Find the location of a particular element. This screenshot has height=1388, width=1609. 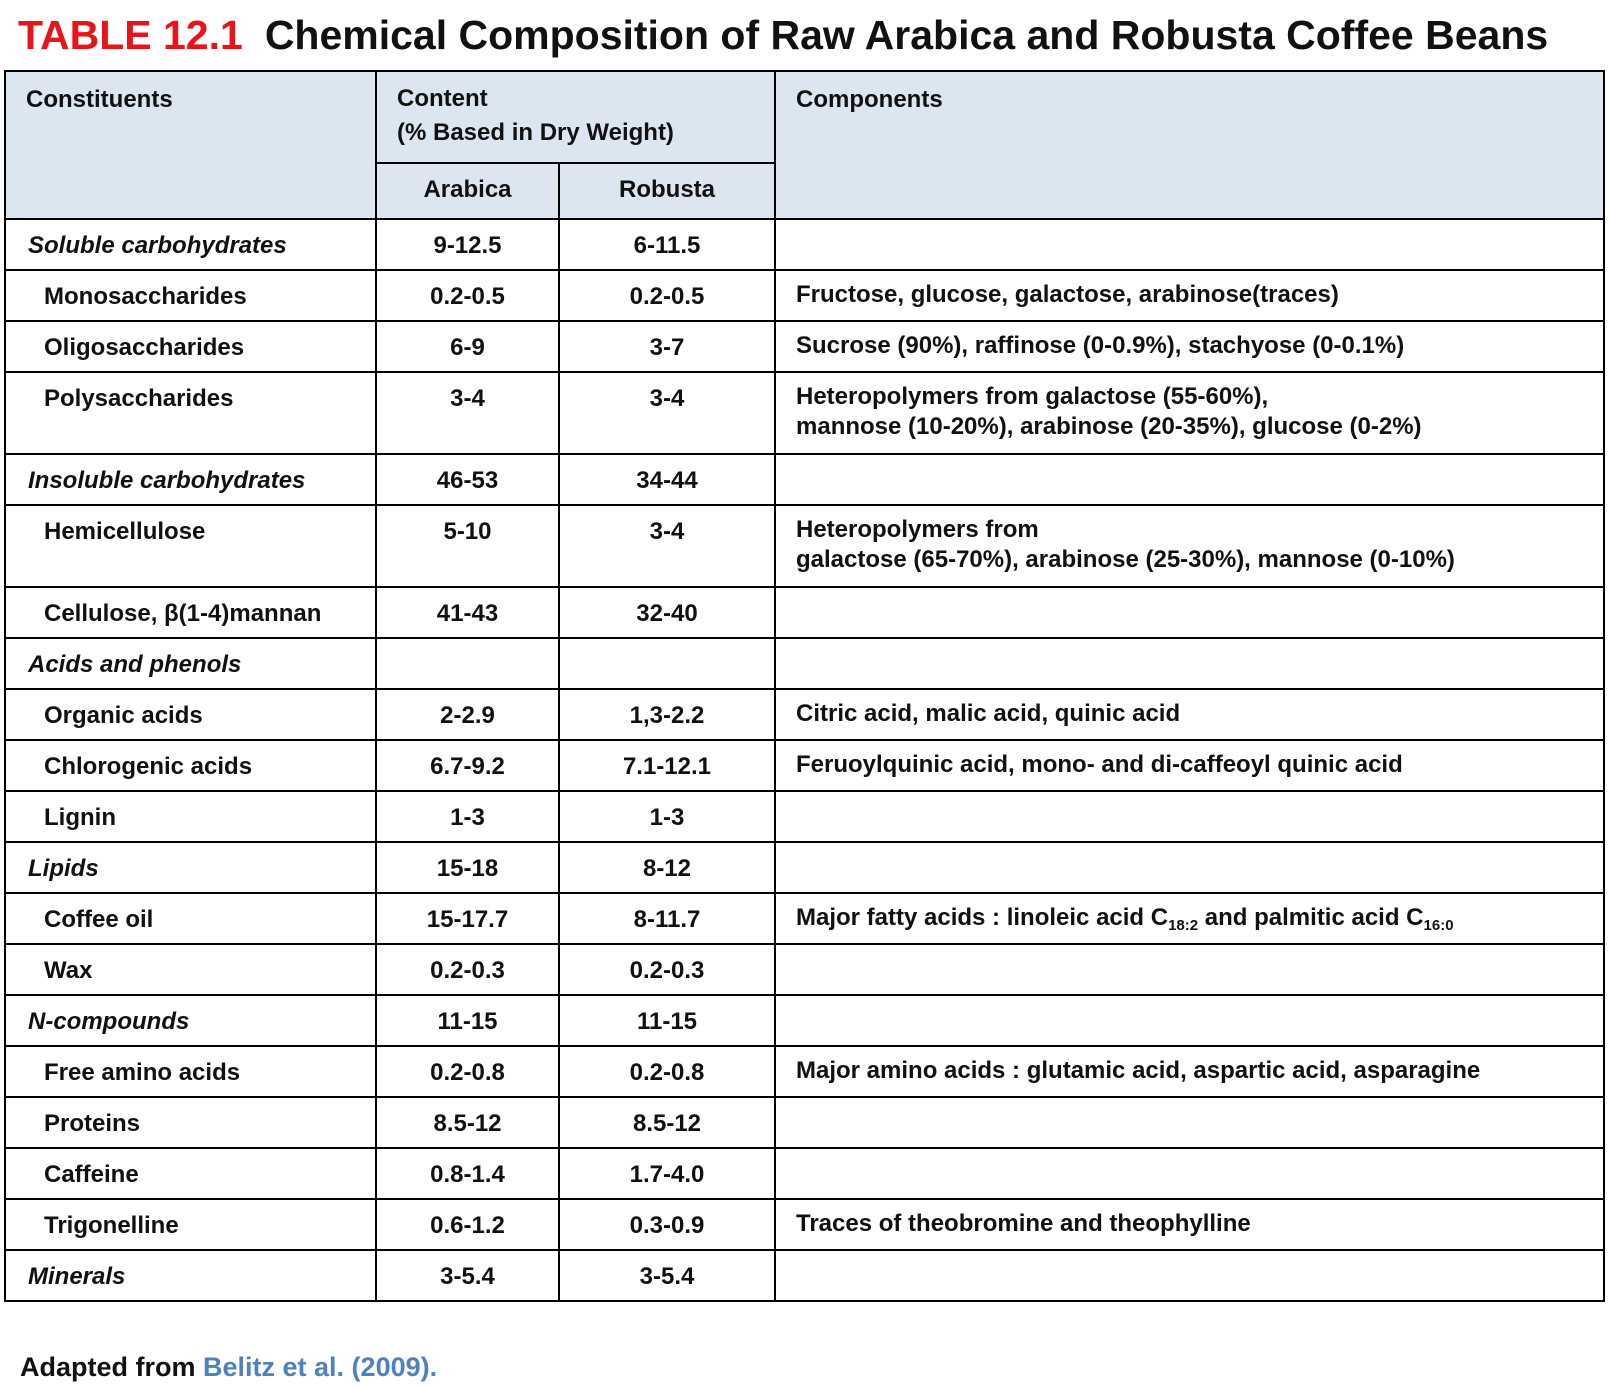

robusta-cell: 1-3 is located at coordinates (667, 816).